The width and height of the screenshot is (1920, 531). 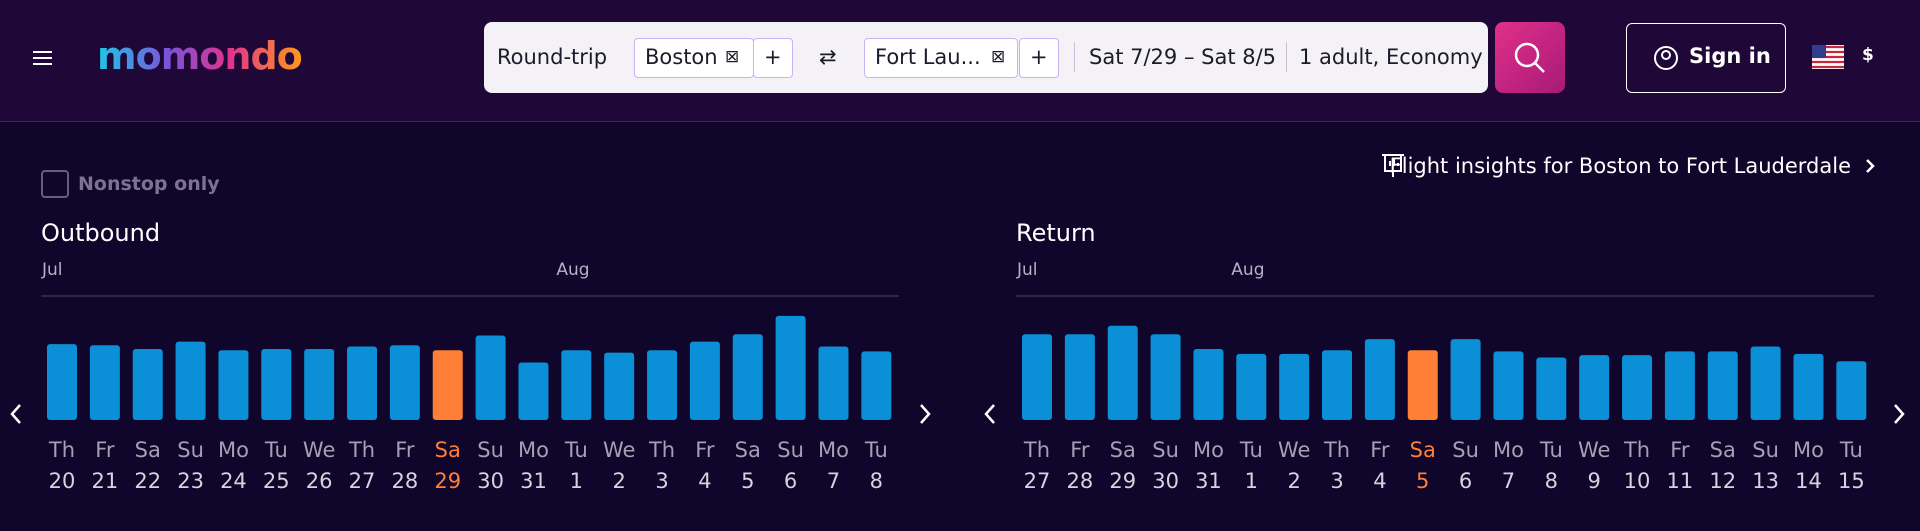 I want to click on destination-chip, so click(x=941, y=58).